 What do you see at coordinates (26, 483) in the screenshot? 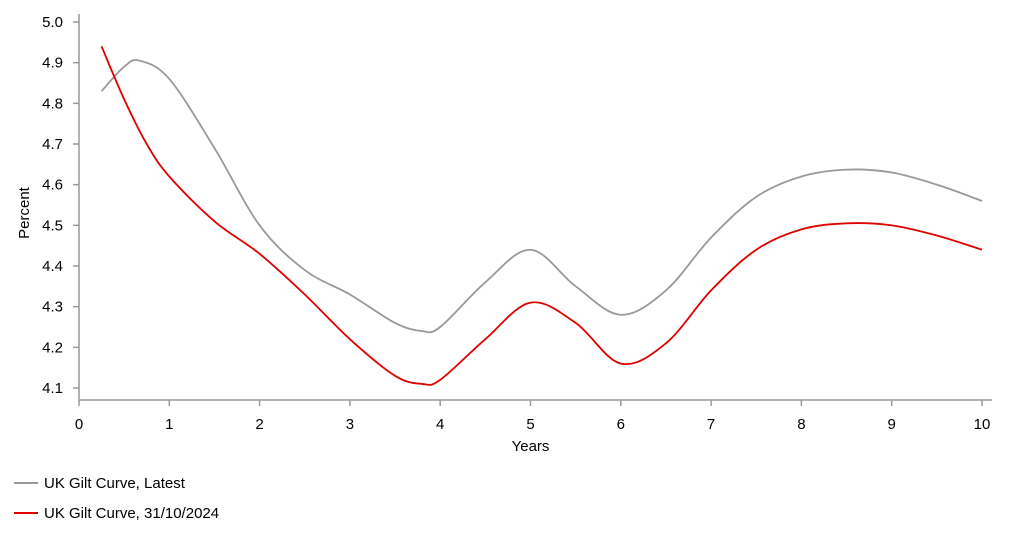
I see `legend-swatch-latest` at bounding box center [26, 483].